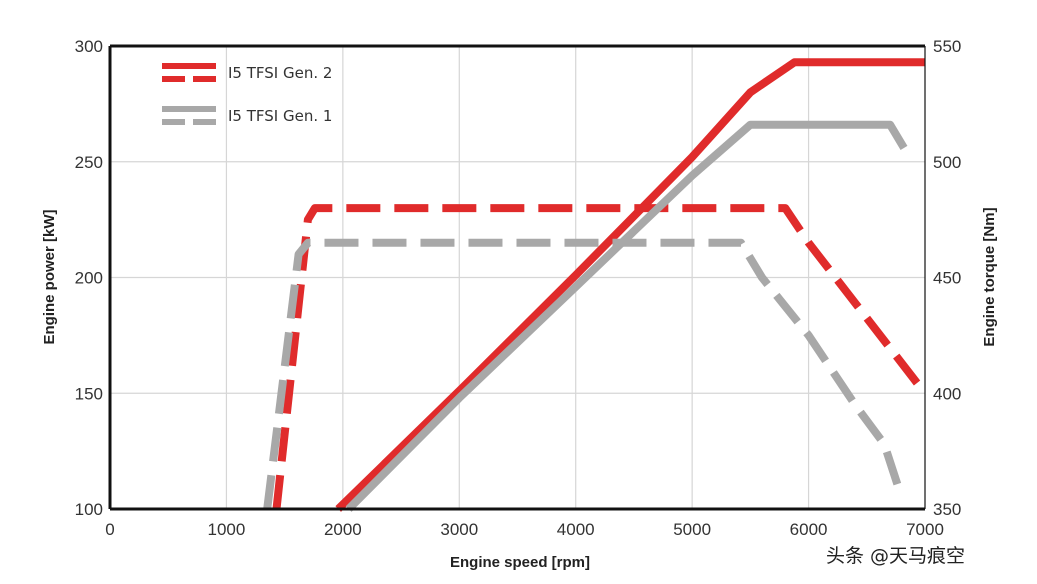 The width and height of the screenshot is (1037, 584). What do you see at coordinates (280, 73) in the screenshot?
I see `legend-label: I5 TFSI Gen. 2` at bounding box center [280, 73].